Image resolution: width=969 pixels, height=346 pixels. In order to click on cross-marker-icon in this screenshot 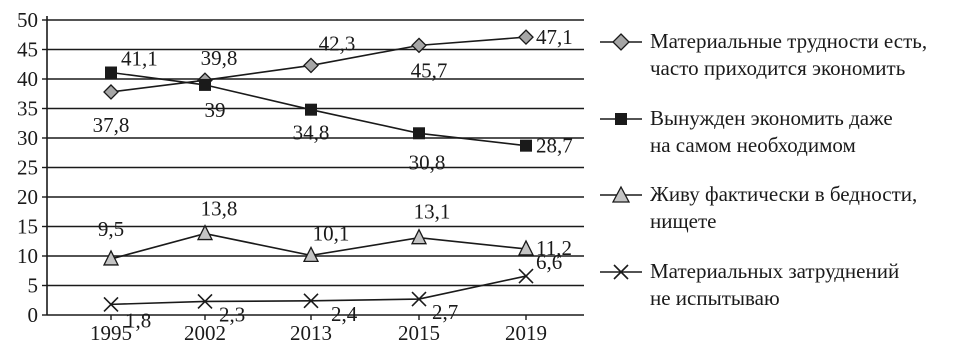, I will do `click(621, 272)`.